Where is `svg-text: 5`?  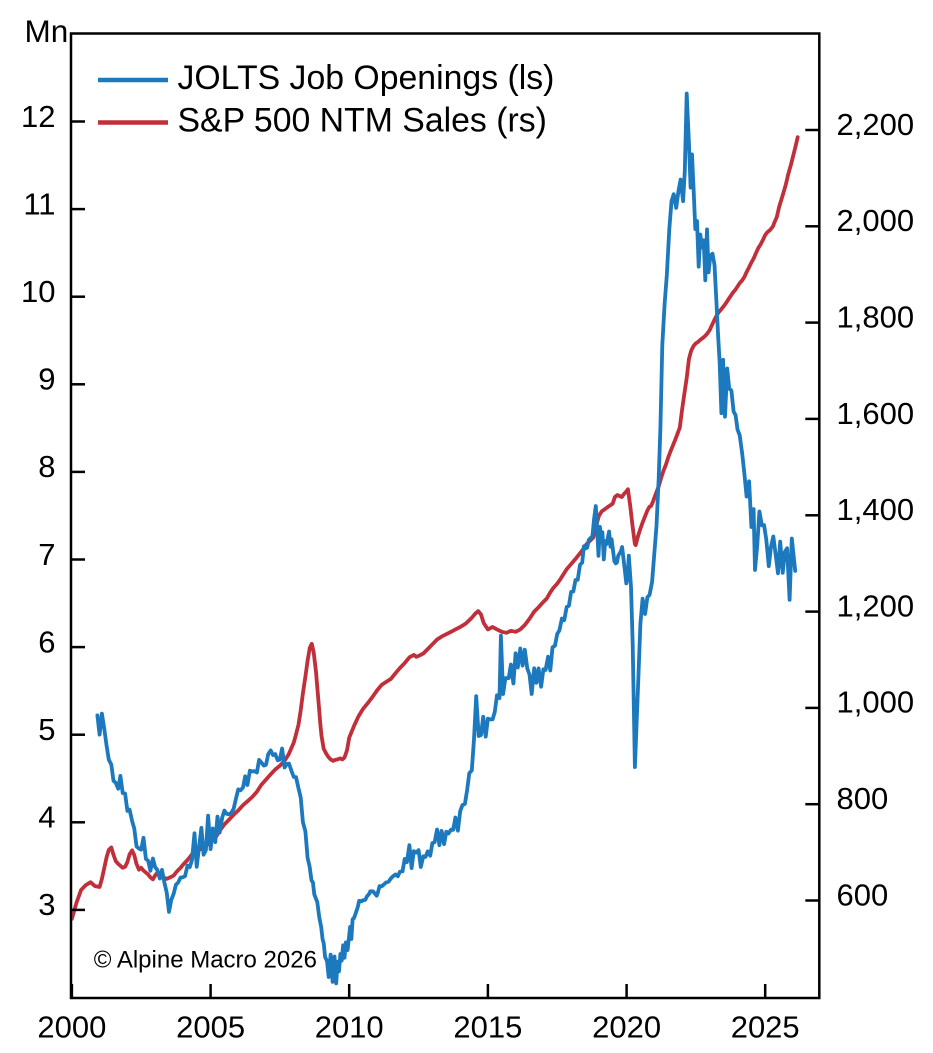 svg-text: 5 is located at coordinates (46, 729).